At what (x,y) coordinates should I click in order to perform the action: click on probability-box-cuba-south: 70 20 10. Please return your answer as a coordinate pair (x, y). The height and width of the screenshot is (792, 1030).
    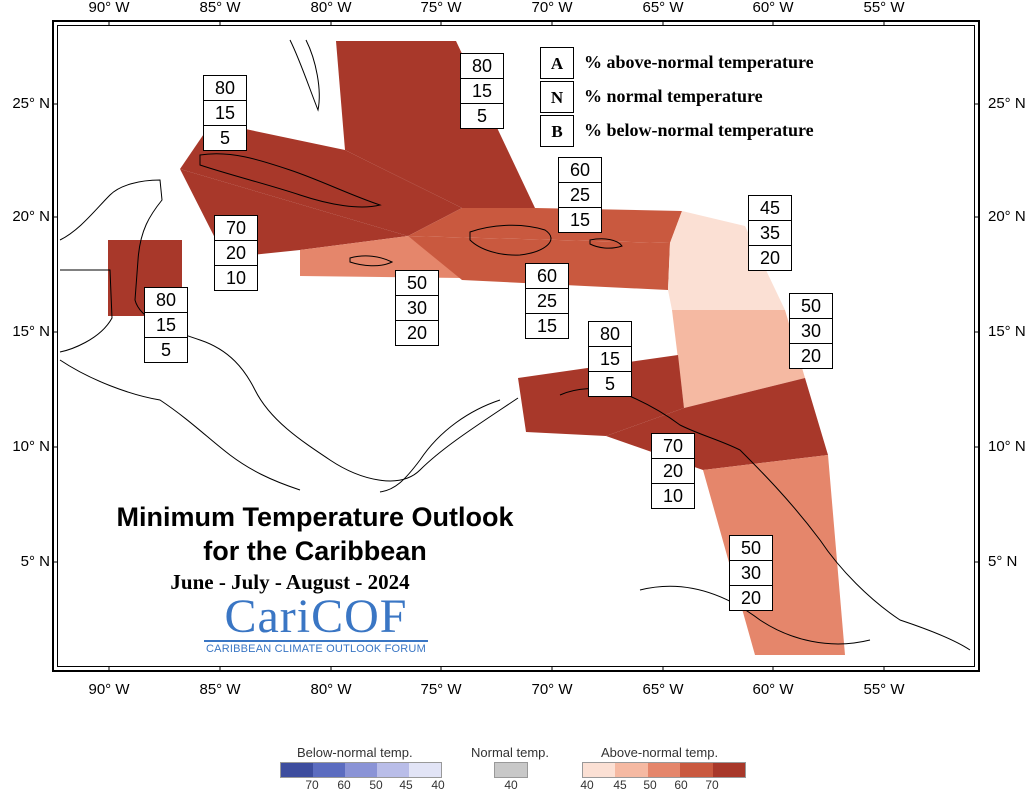
    Looking at the image, I should click on (236, 253).